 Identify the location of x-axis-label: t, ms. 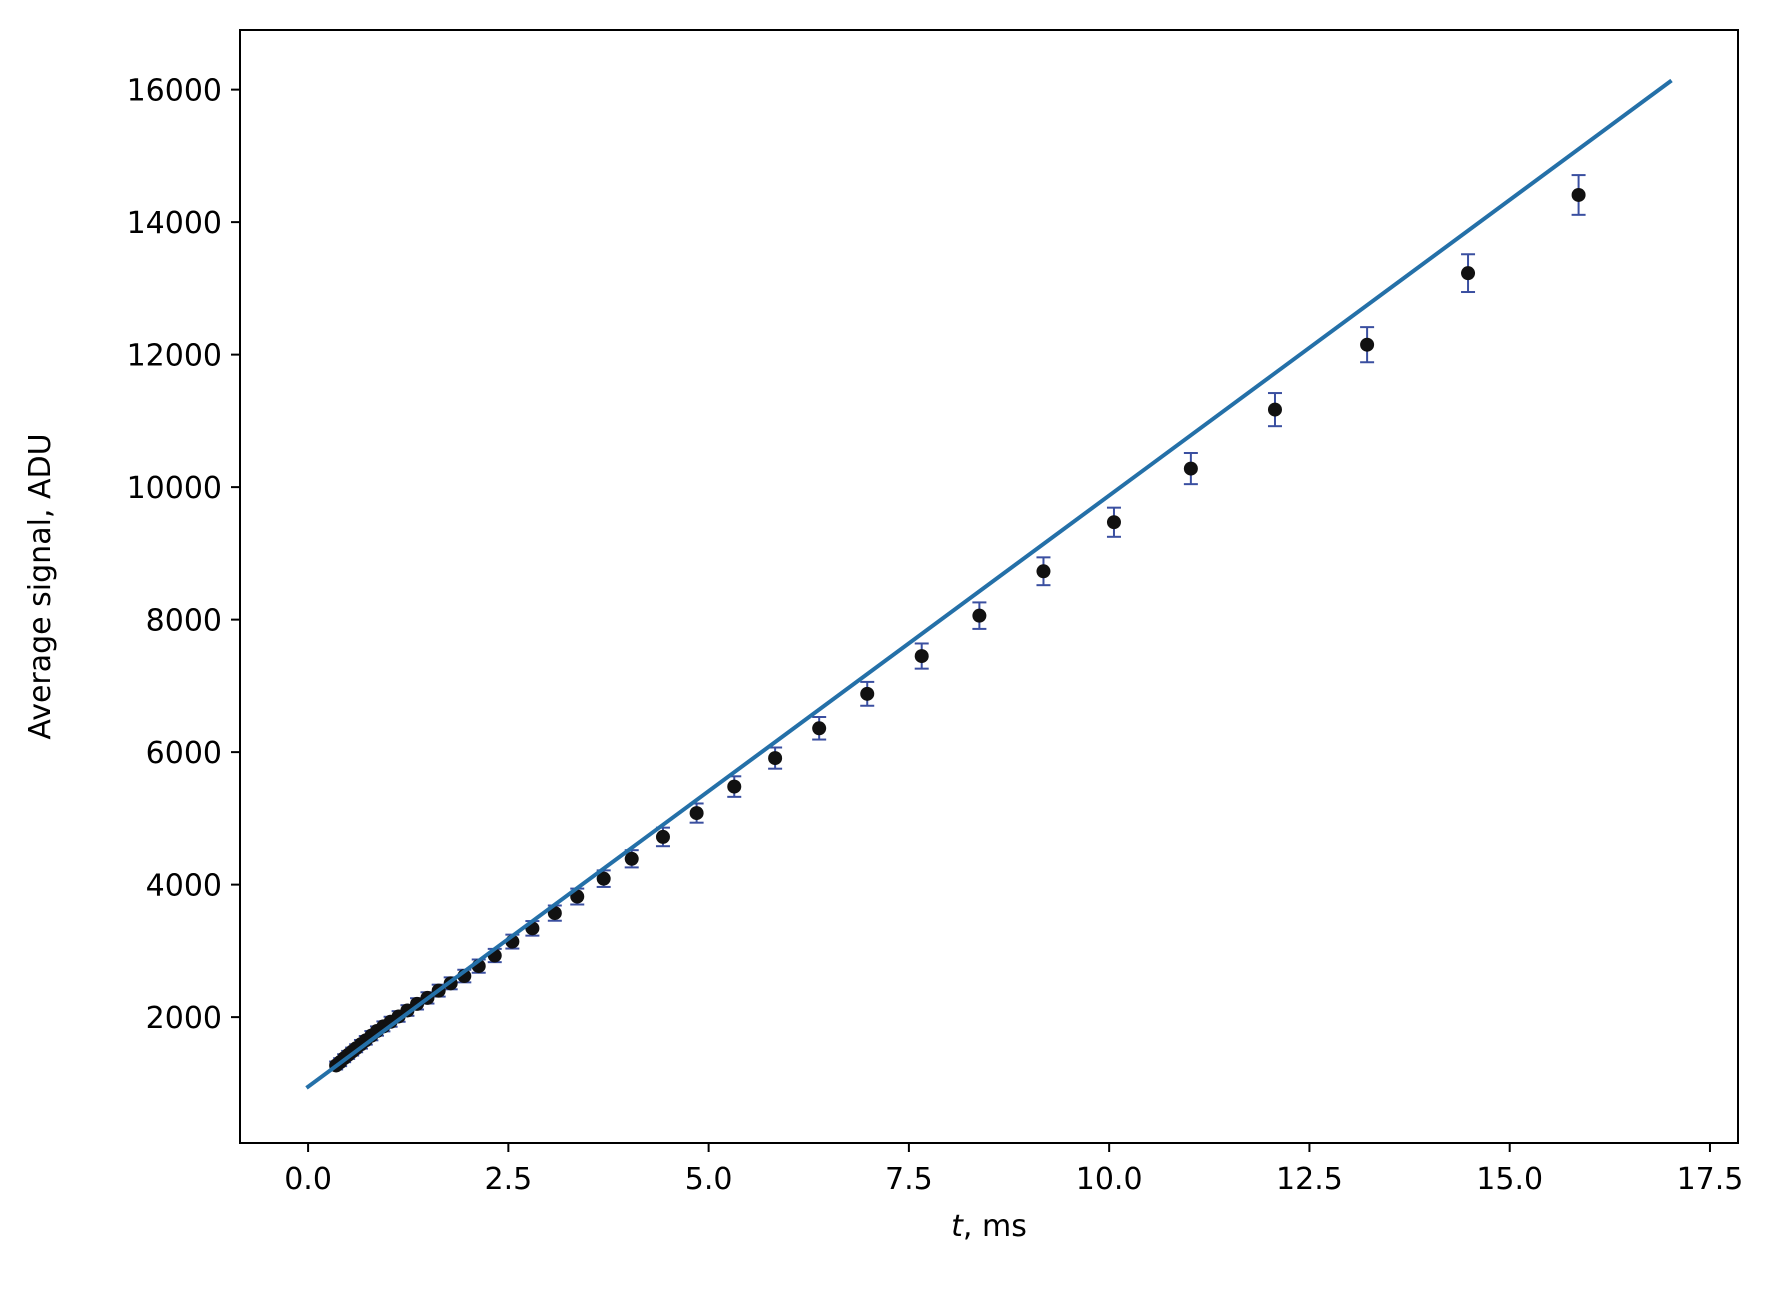
(989, 1226).